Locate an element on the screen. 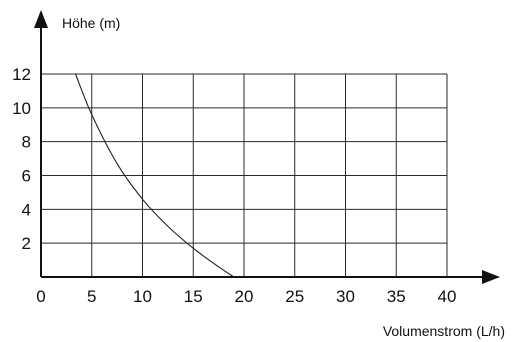 The width and height of the screenshot is (519, 342). x-tick-label: 40 is located at coordinates (447, 296).